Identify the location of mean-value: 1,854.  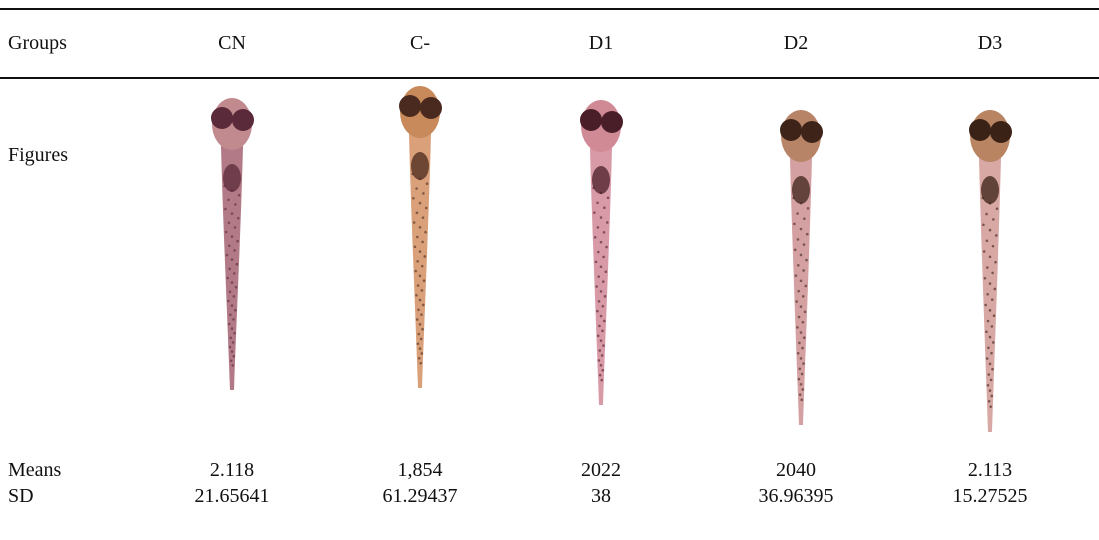
(420, 470).